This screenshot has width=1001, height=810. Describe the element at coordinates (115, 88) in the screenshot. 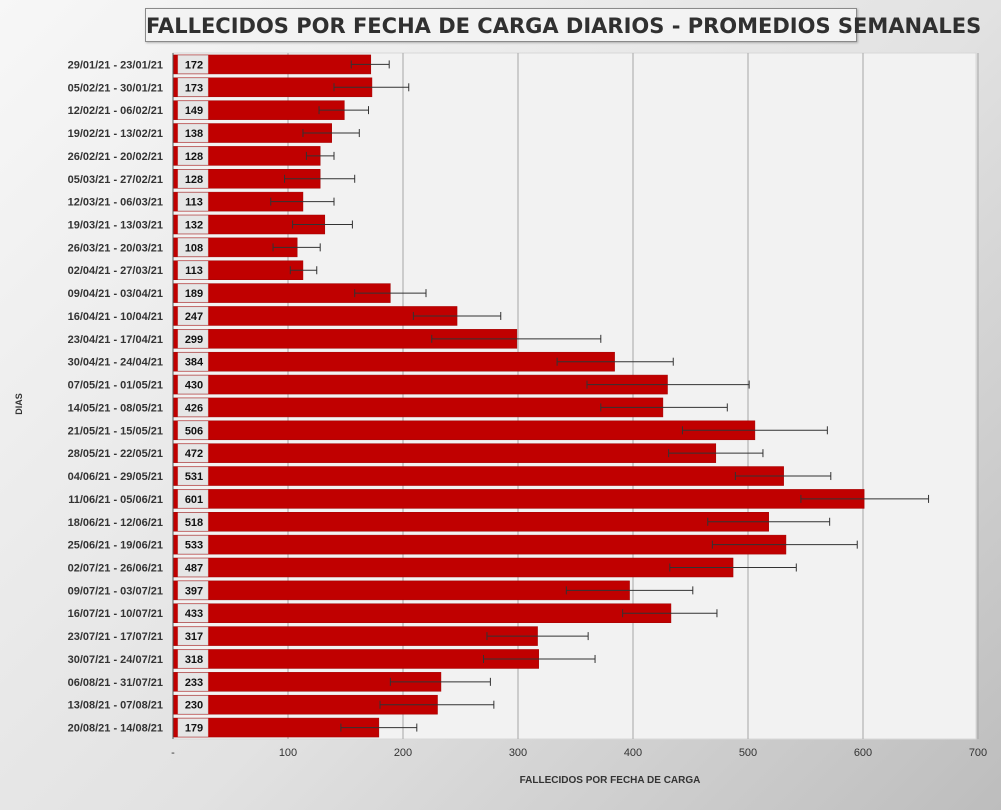

I see `category-label: 05/02/21 - 30/01/21` at that location.